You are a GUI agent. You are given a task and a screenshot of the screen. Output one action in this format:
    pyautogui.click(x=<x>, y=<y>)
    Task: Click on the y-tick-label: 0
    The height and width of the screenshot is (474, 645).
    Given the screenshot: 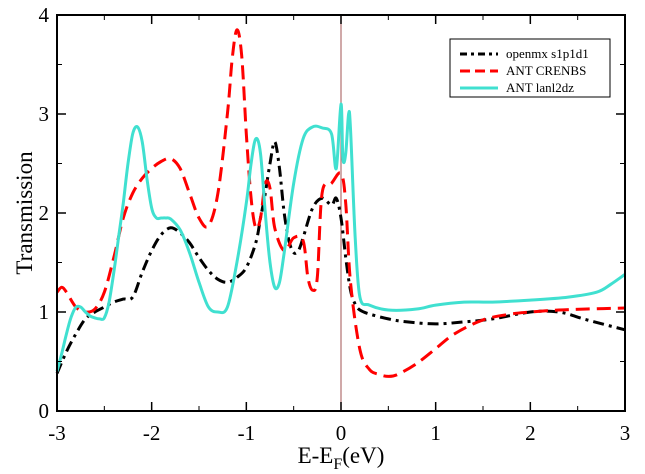 What is the action you would take?
    pyautogui.click(x=44, y=411)
    